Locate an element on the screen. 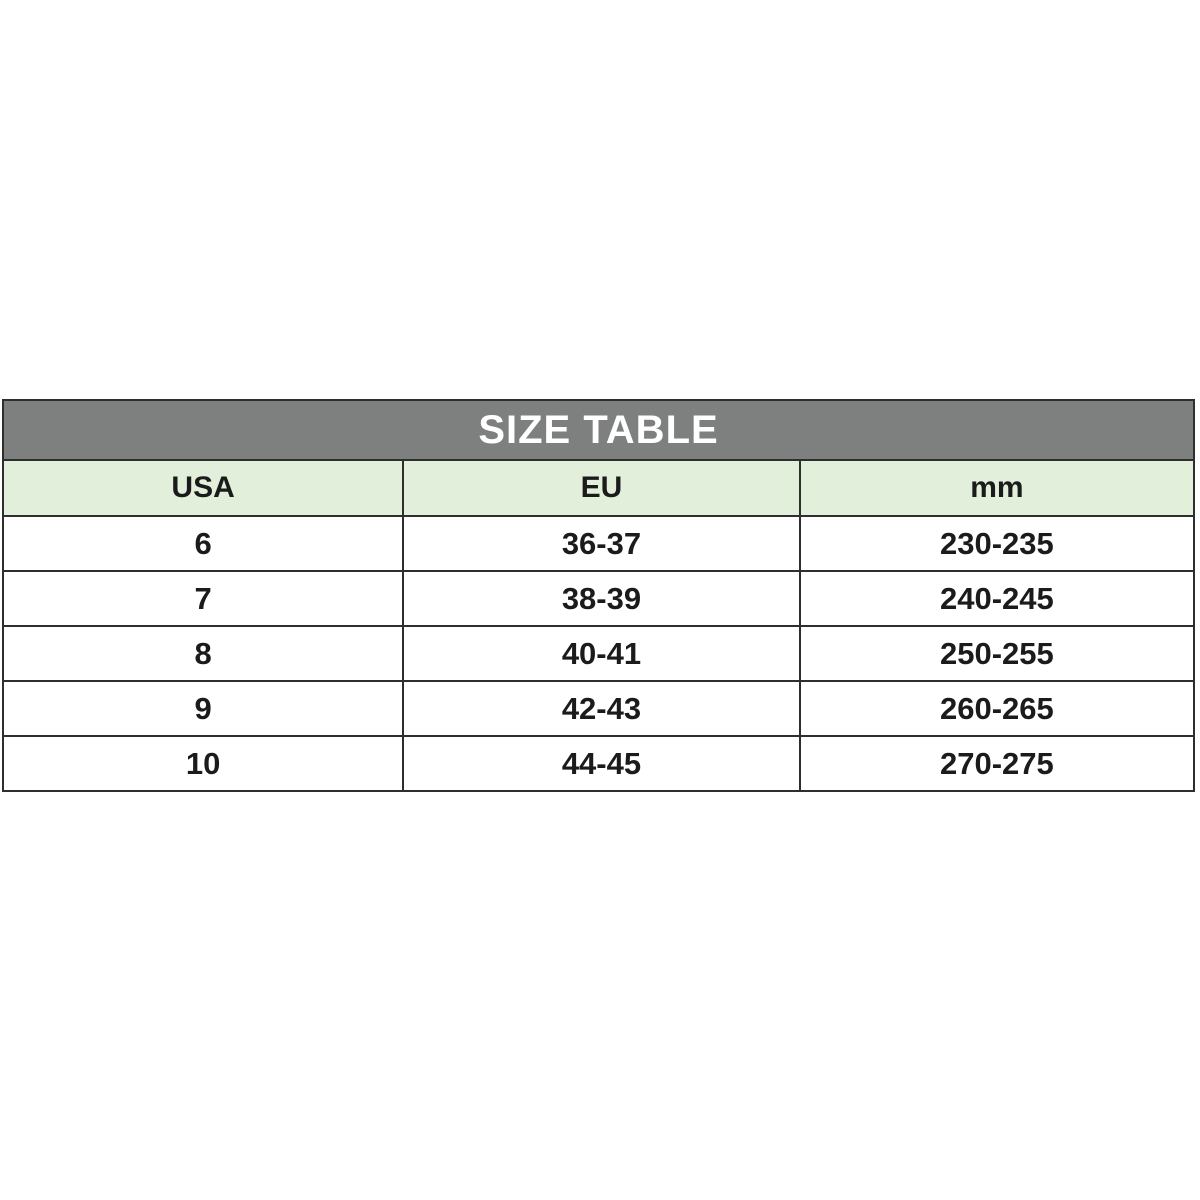  table-row: 9 42-43 260-265 is located at coordinates (598, 708).